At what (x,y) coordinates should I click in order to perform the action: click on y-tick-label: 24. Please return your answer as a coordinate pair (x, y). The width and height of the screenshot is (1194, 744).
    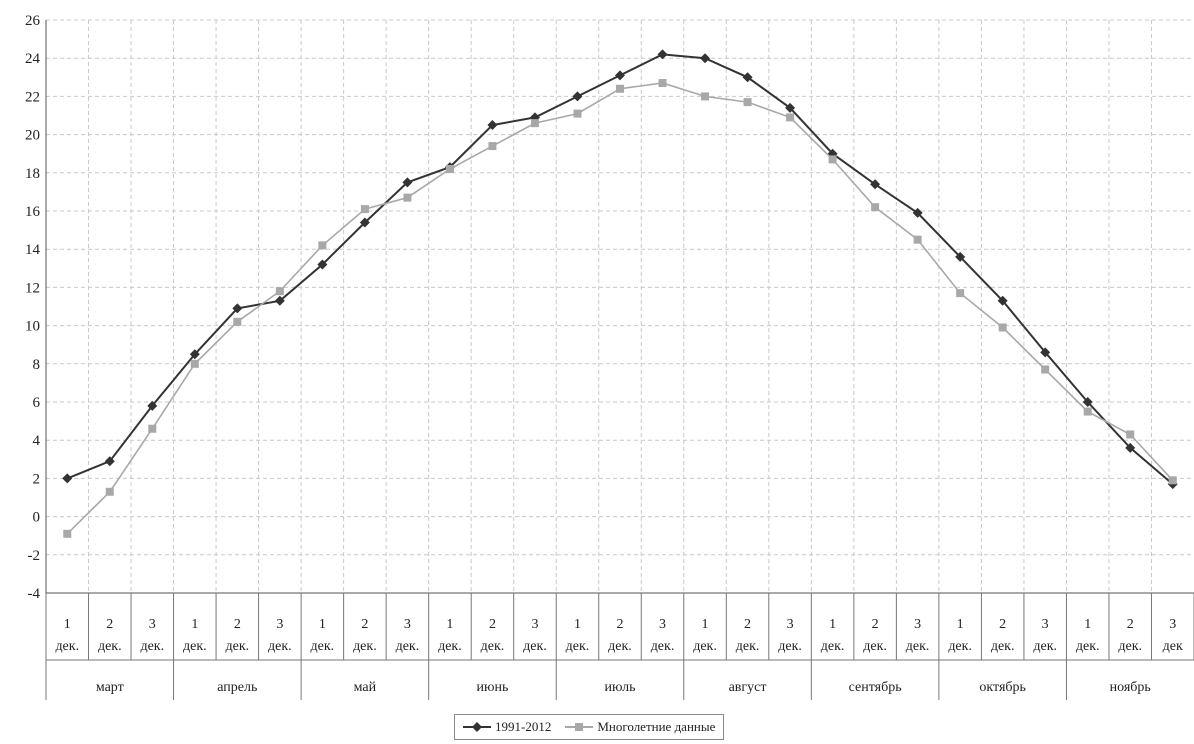
    Looking at the image, I should click on (33, 59).